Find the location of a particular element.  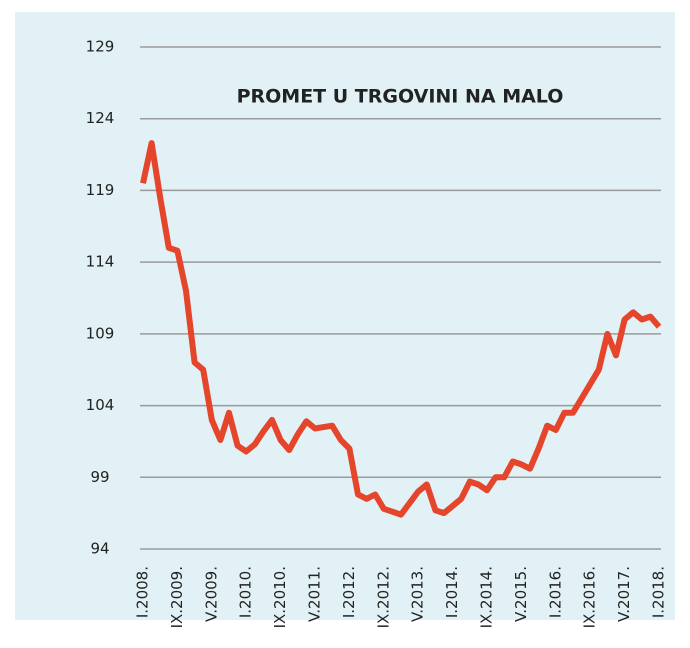

x-tick-label: I.2018. is located at coordinates (659, 592).